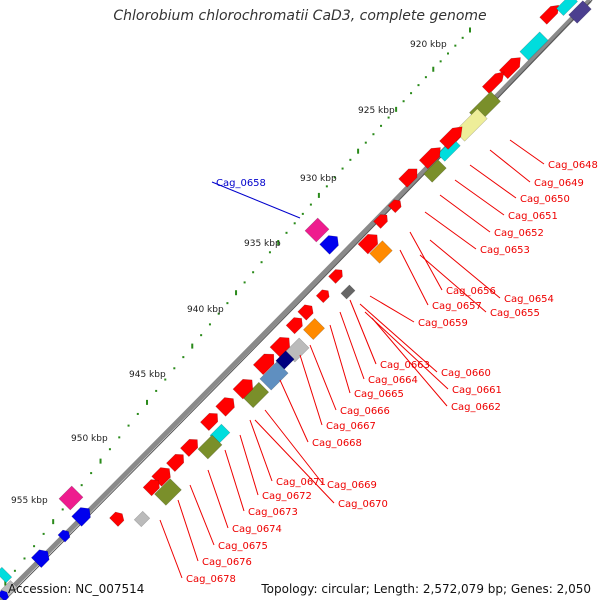 The image size is (600, 600). I want to click on gene-label: Cag_0659, so click(443, 323).